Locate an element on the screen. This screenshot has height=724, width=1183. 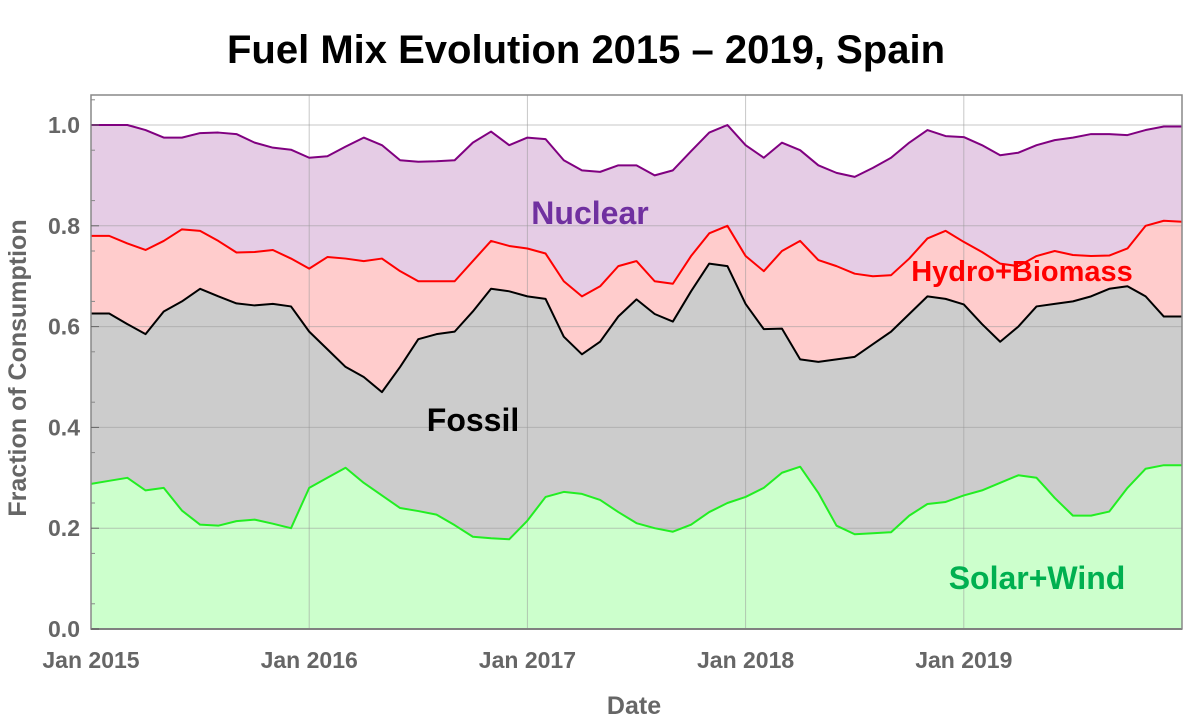
chart-title: Fuel Mix Evolution 2015 – 2019, Spain is located at coordinates (586, 50).